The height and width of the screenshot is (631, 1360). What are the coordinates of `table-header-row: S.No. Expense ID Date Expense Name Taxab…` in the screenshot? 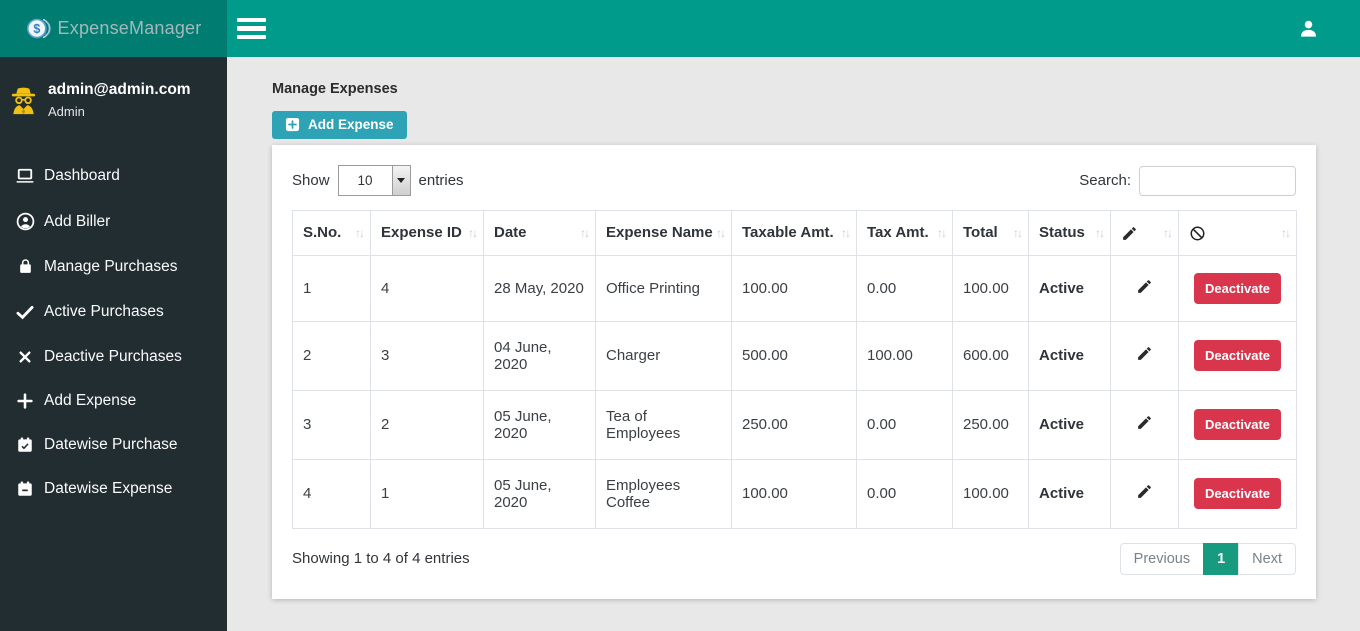 It's located at (794, 233).